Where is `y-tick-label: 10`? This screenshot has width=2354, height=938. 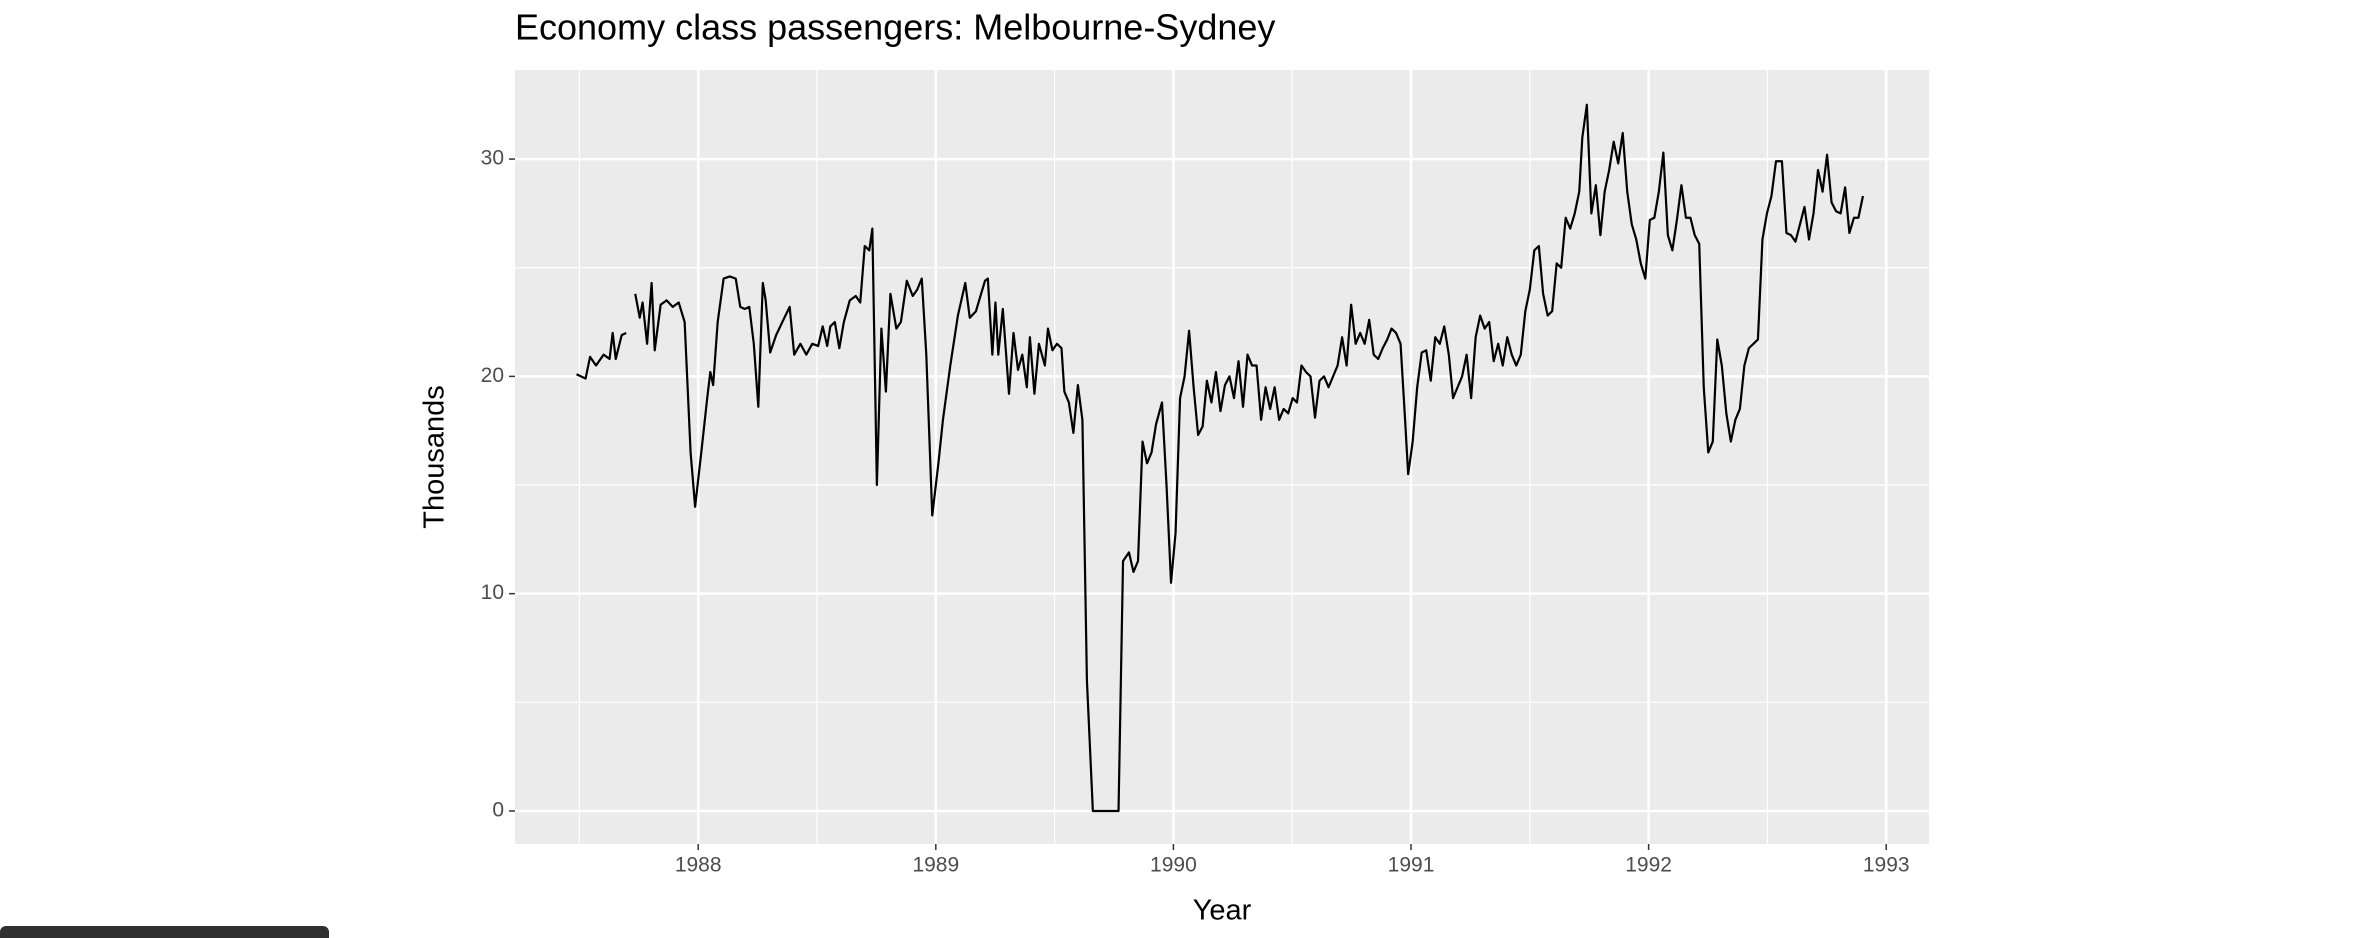
y-tick-label: 10 is located at coordinates (492, 592).